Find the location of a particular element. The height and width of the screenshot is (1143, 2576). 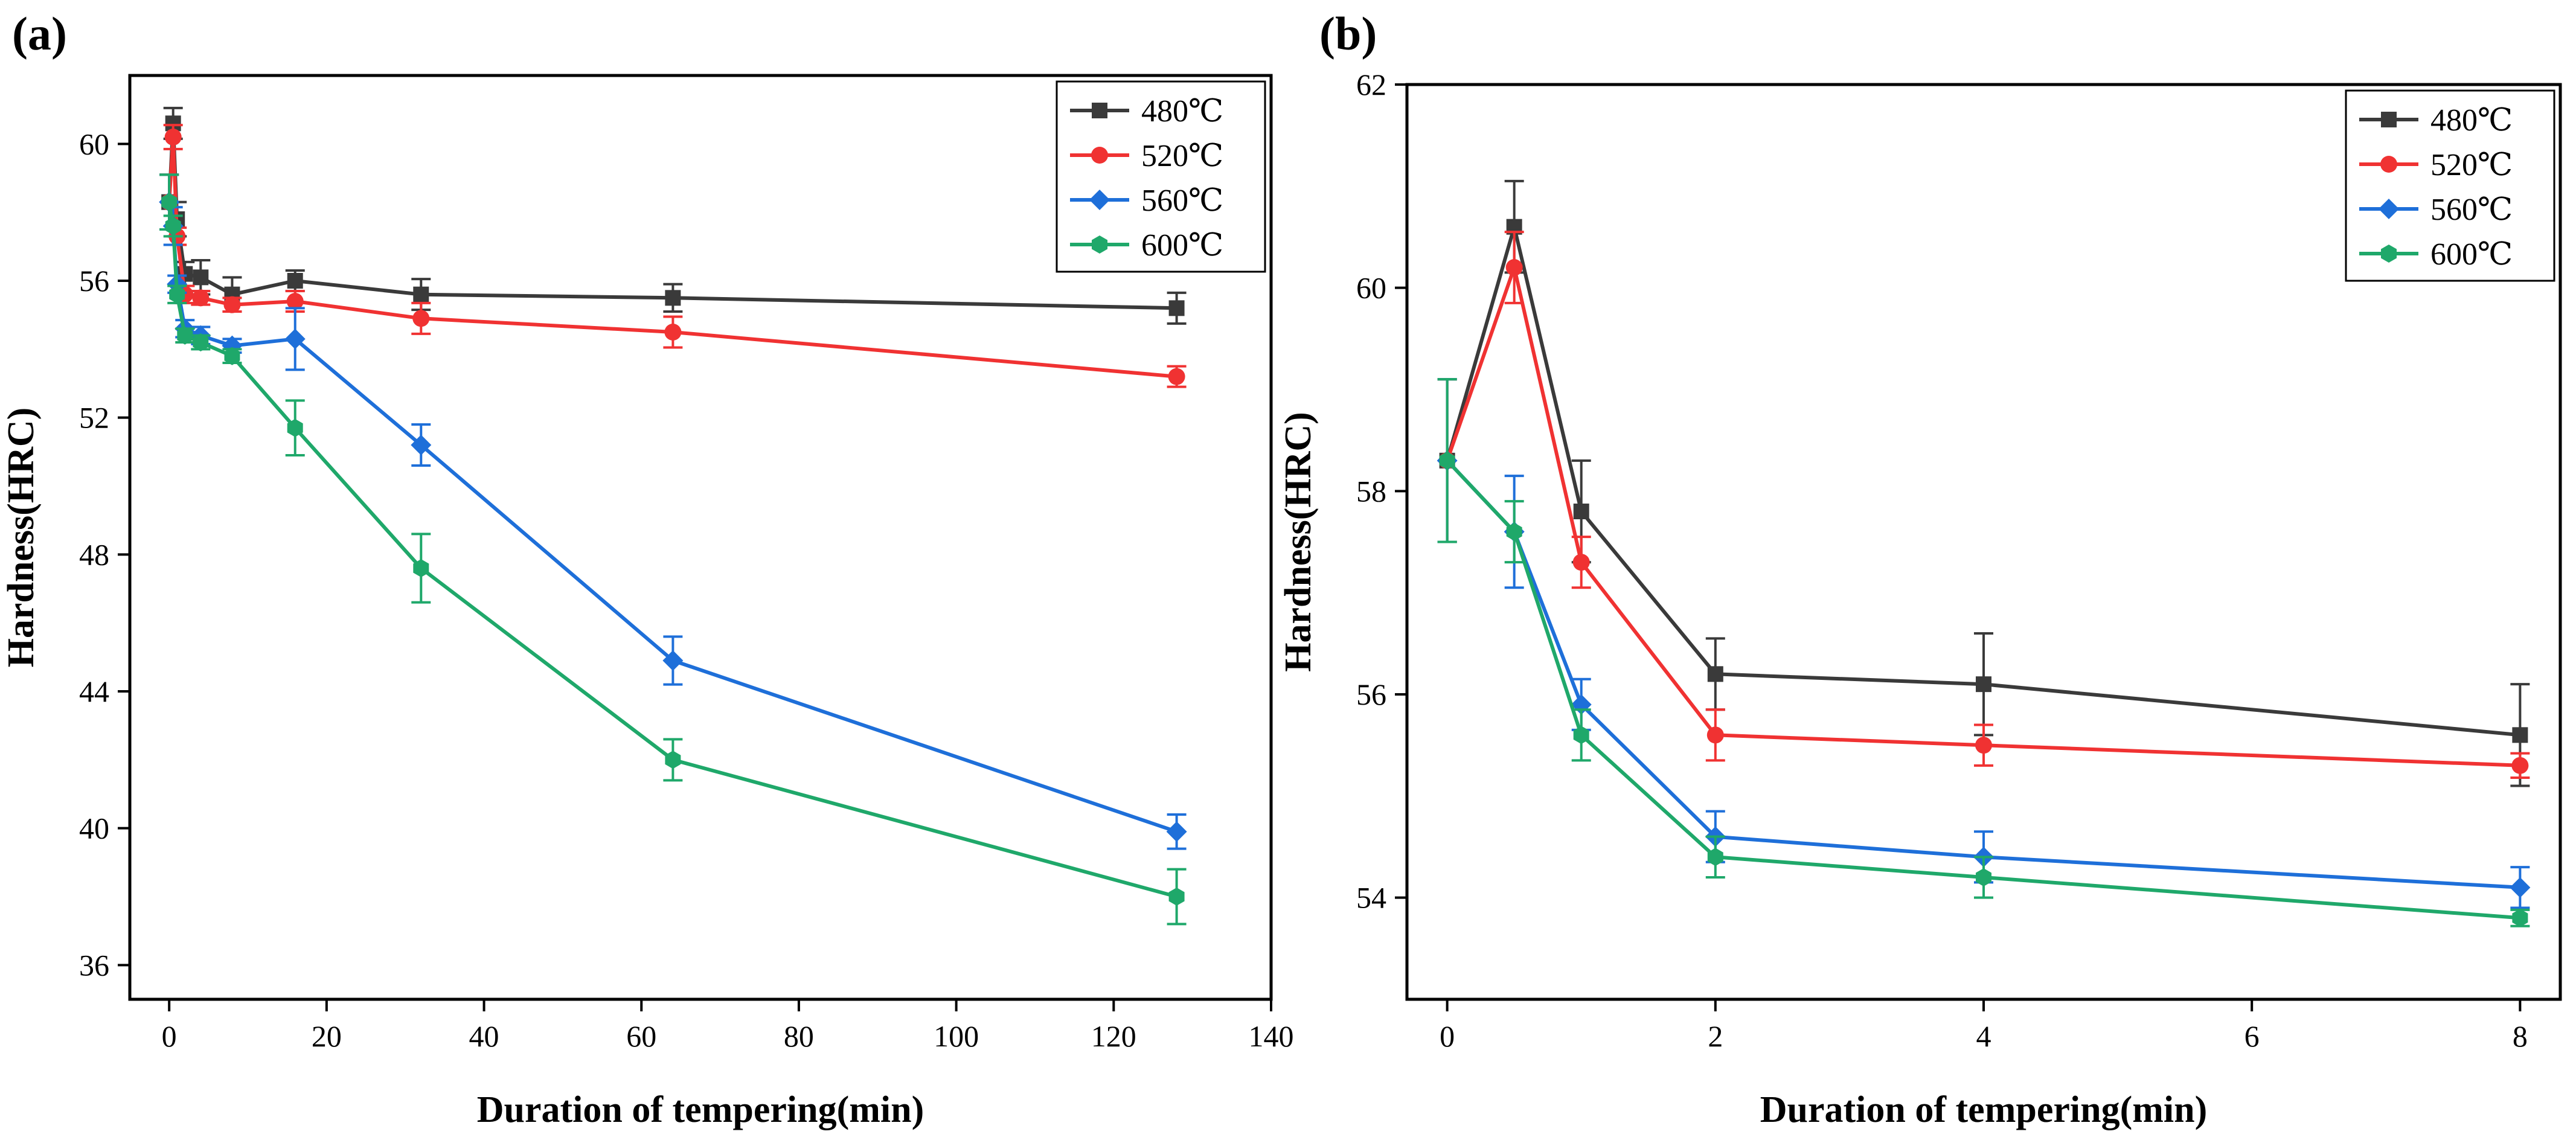

x-tick-label: 20 is located at coordinates (327, 1036).